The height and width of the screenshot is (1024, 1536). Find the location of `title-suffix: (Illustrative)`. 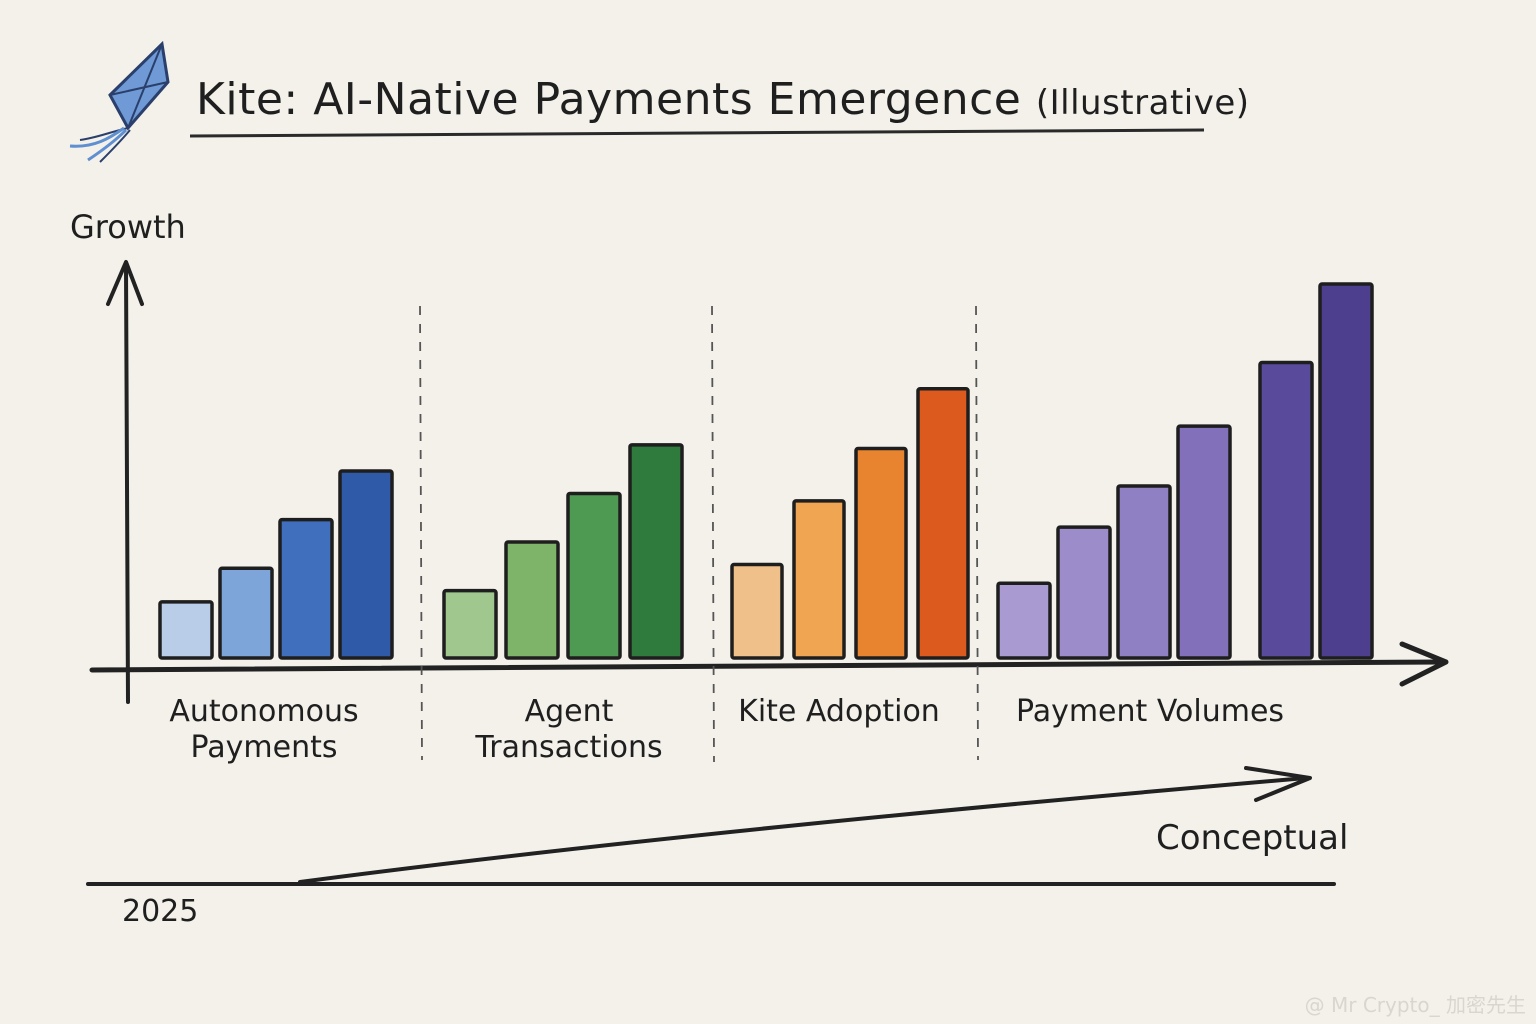

title-suffix: (Illustrative) is located at coordinates (1142, 103).